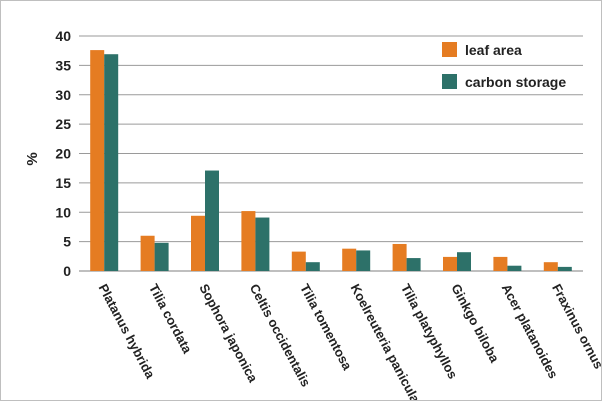 The height and width of the screenshot is (401, 602). I want to click on y-tick-label: 30, so click(63, 95).